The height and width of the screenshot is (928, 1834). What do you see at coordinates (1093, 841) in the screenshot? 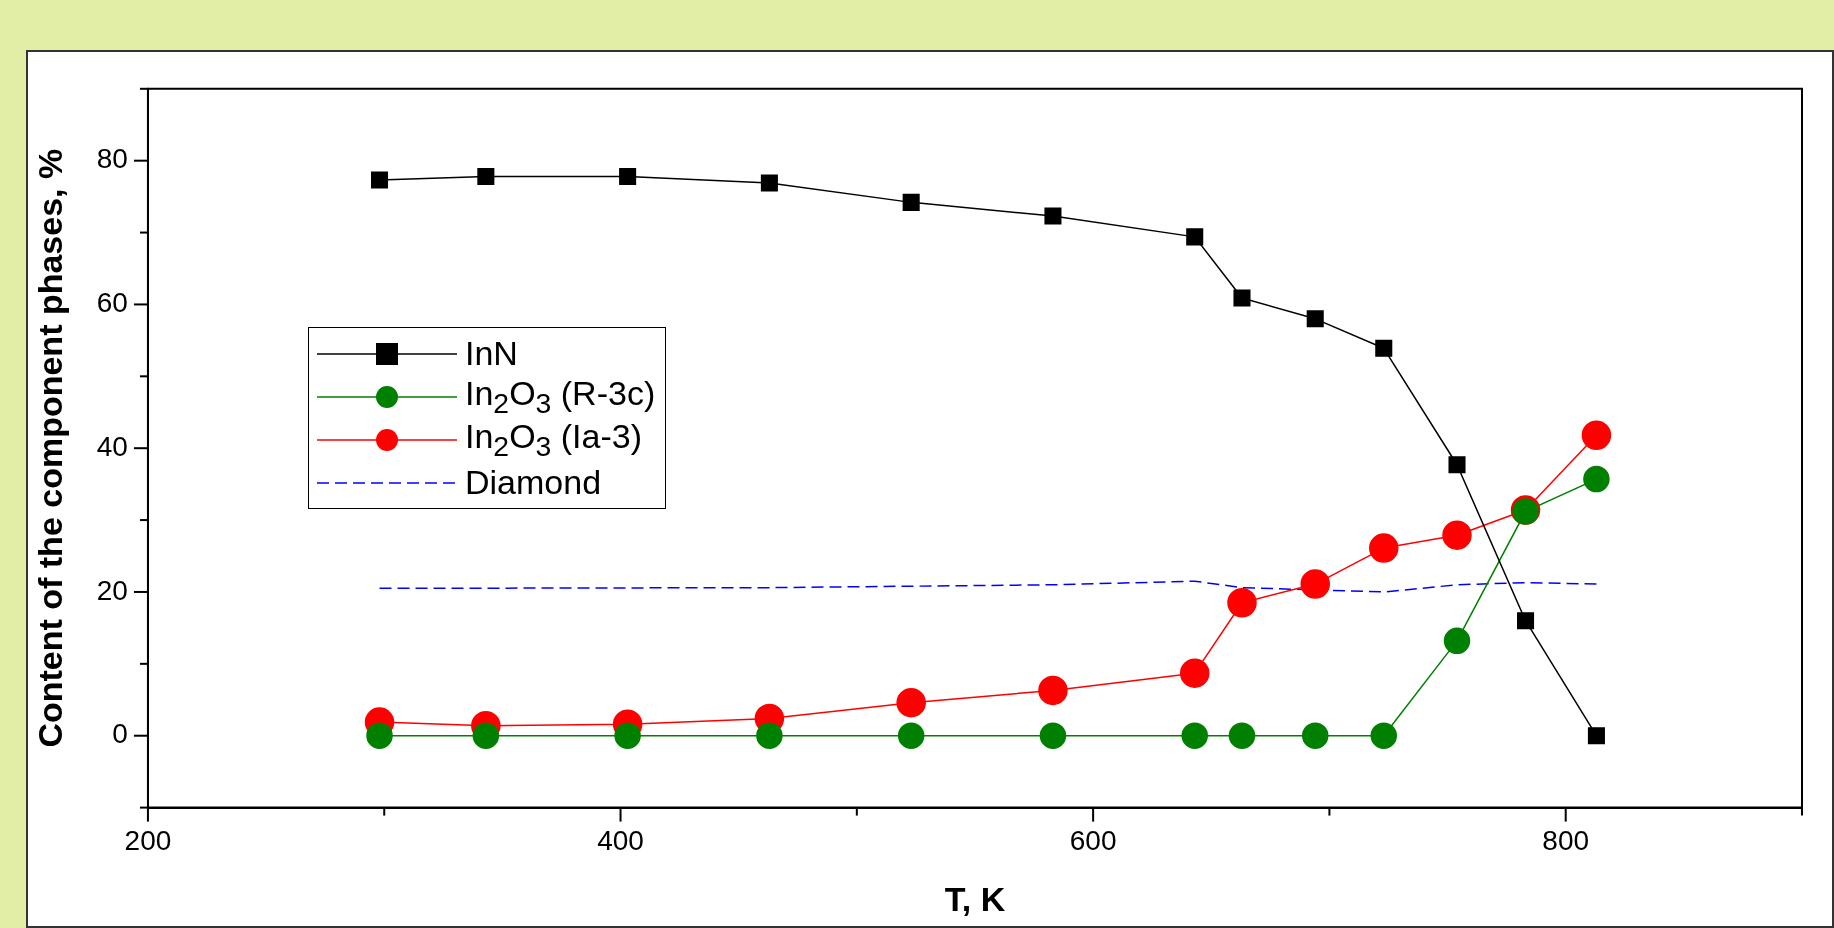
I see `x-tick-label: 600` at bounding box center [1093, 841].